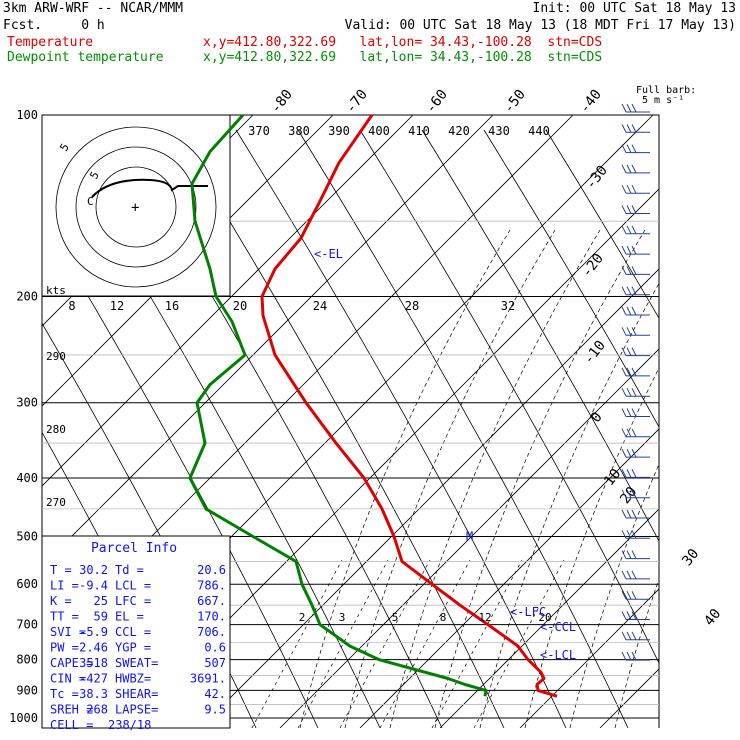 This screenshot has width=740, height=740. Describe the element at coordinates (484, 617) in the screenshot. I see `mixing-ratio-label-12: 12` at that location.